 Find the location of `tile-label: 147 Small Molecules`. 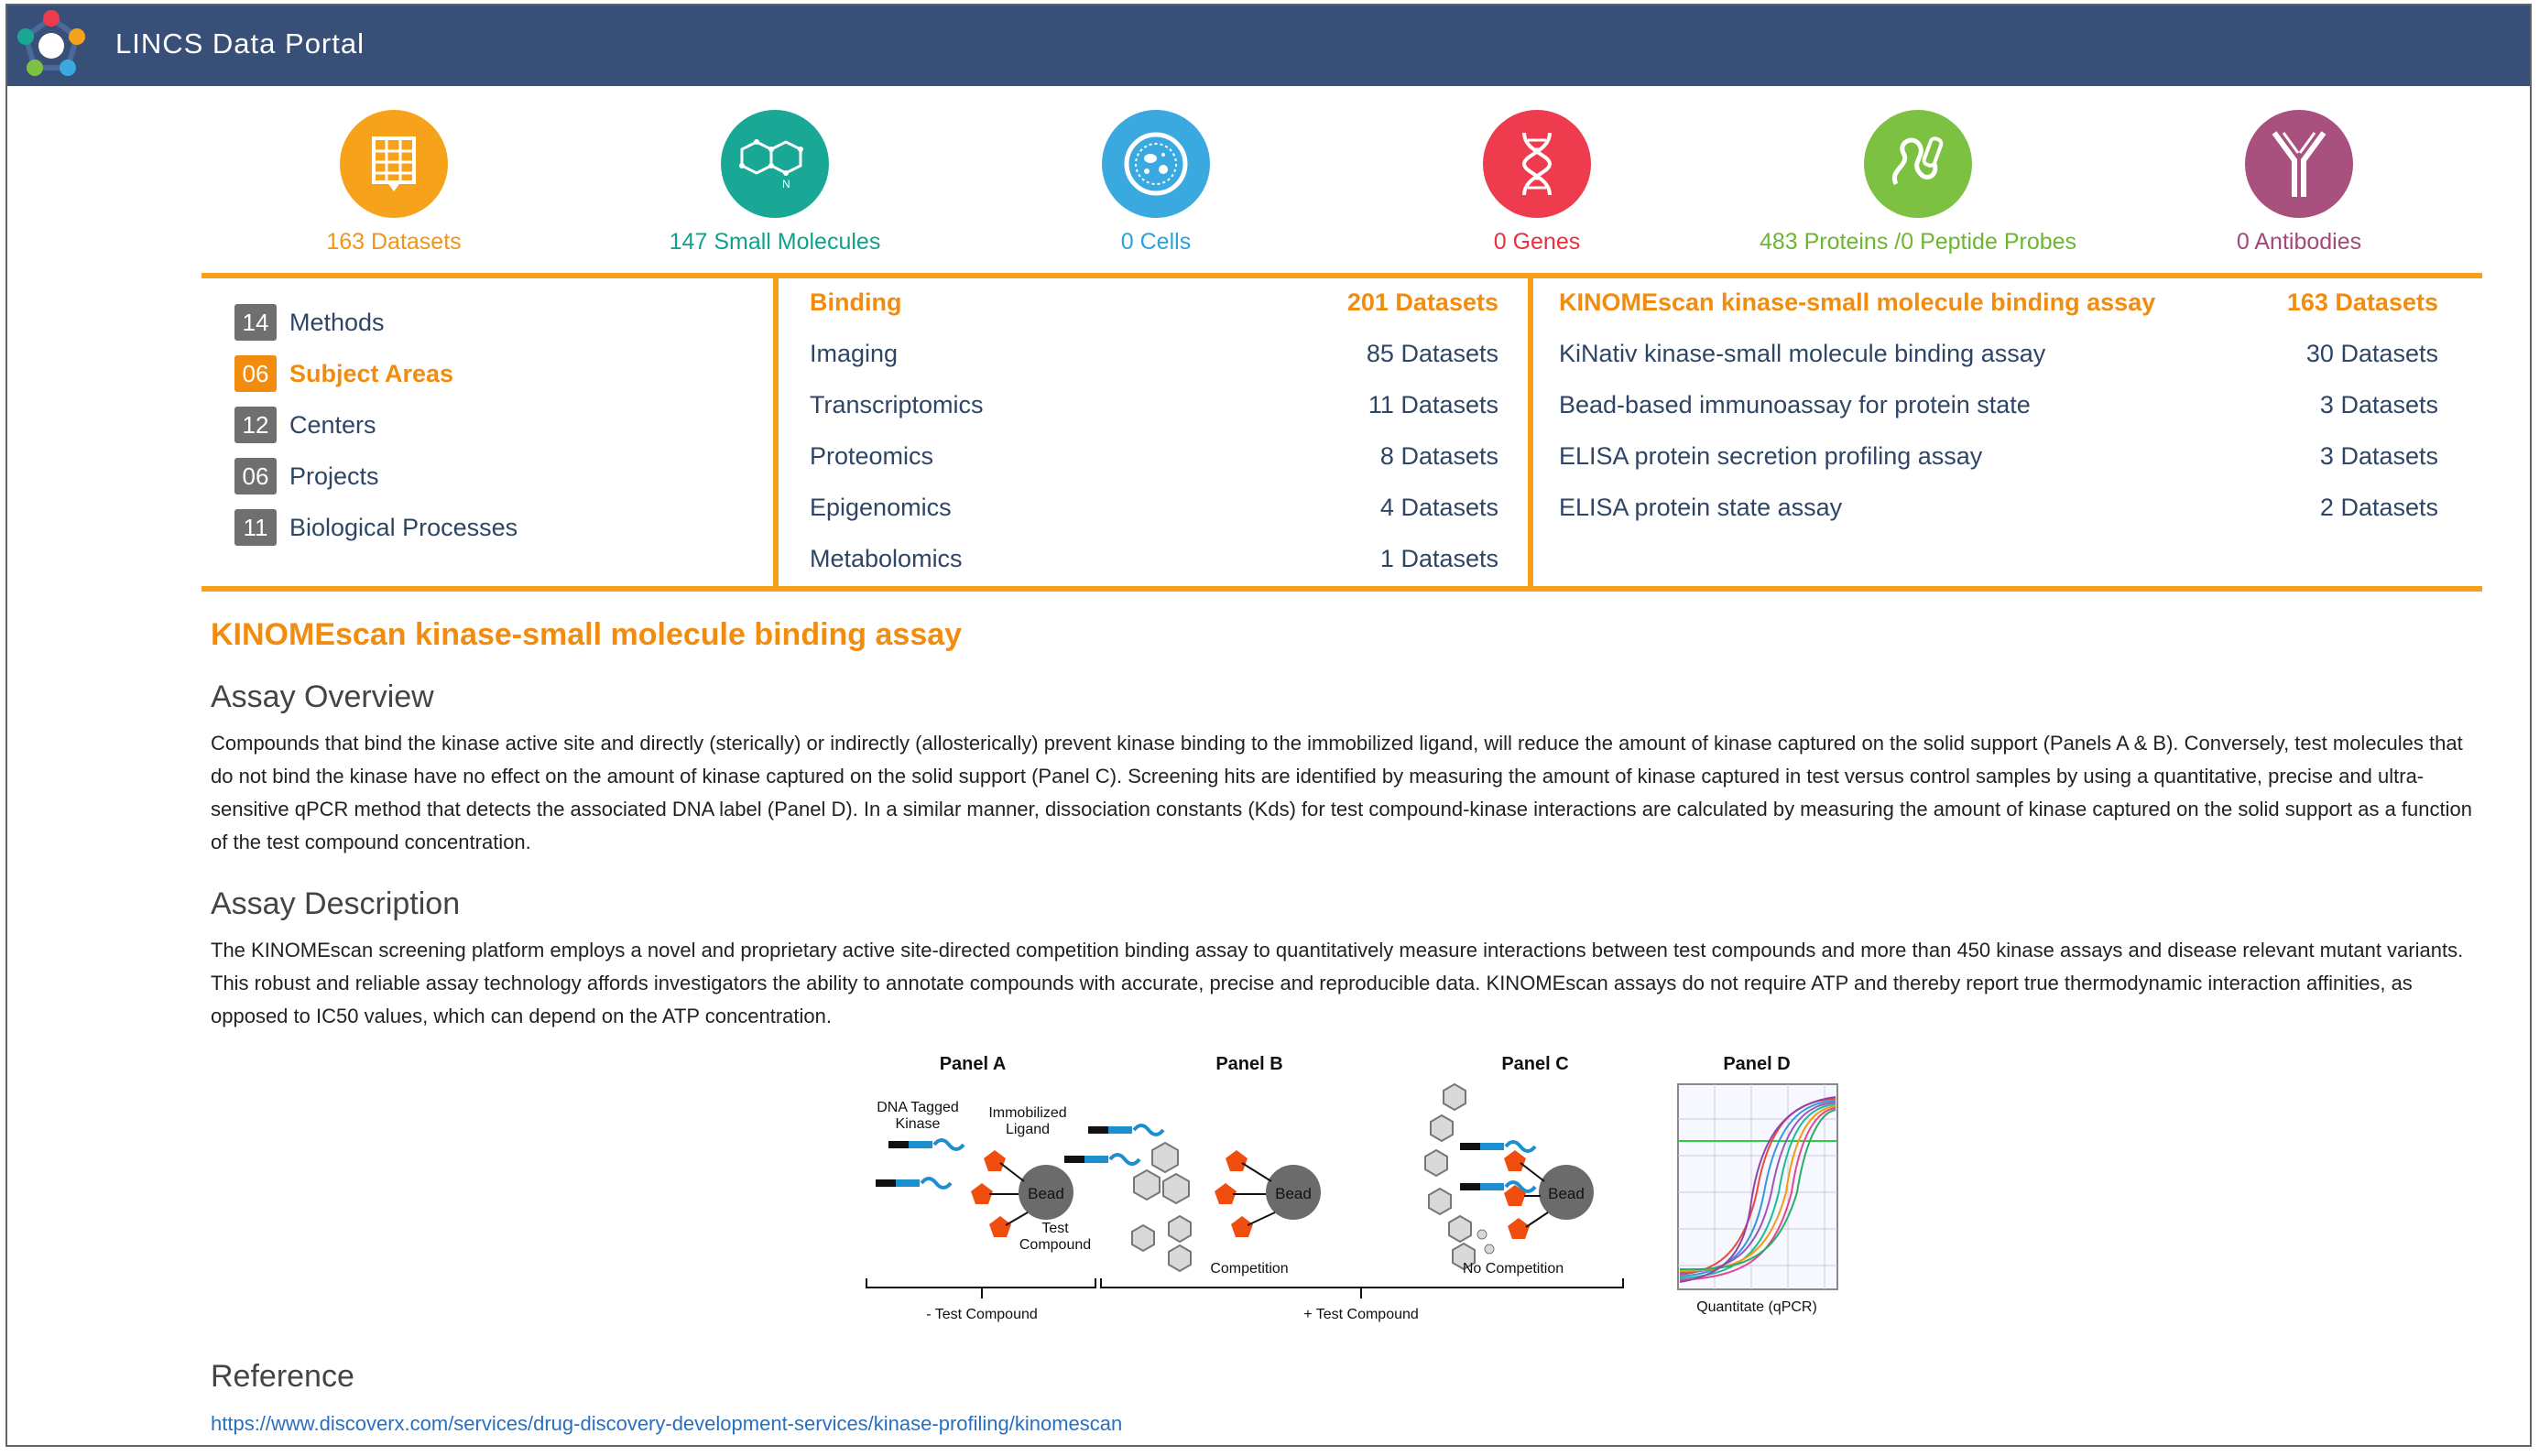

tile-label: 147 Small Molecules is located at coordinates (775, 242).